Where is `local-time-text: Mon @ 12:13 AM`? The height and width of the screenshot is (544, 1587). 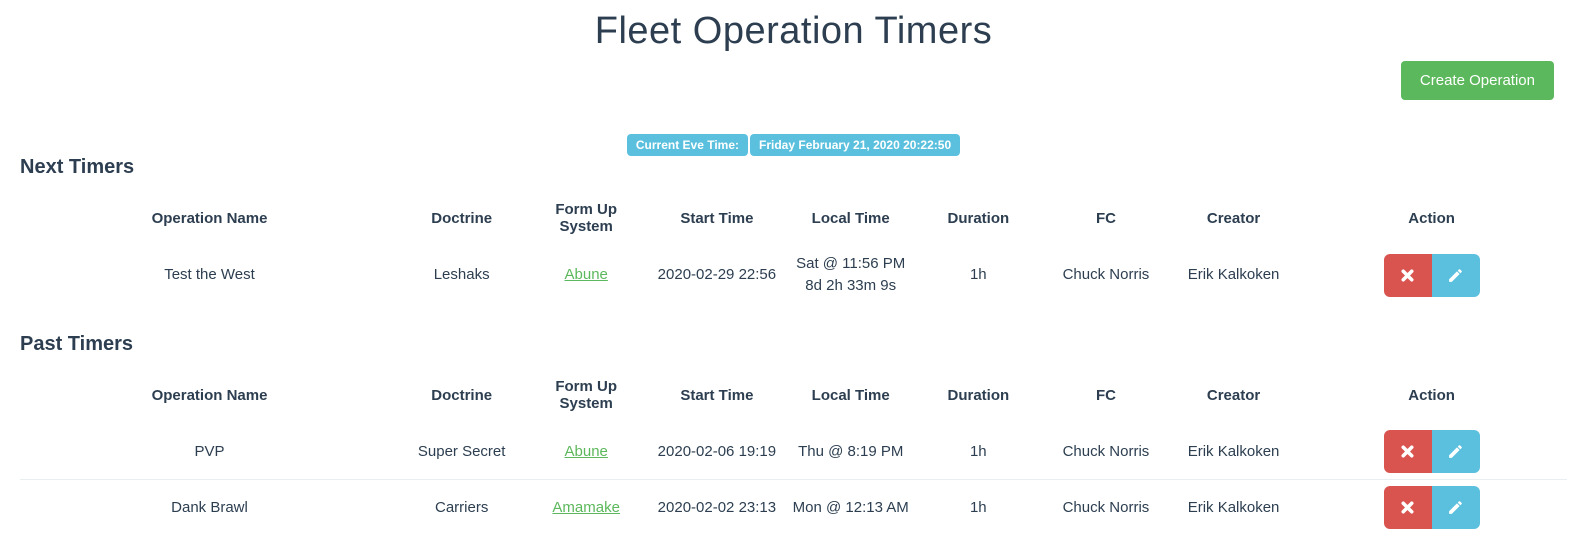 local-time-text: Mon @ 12:13 AM is located at coordinates (850, 507).